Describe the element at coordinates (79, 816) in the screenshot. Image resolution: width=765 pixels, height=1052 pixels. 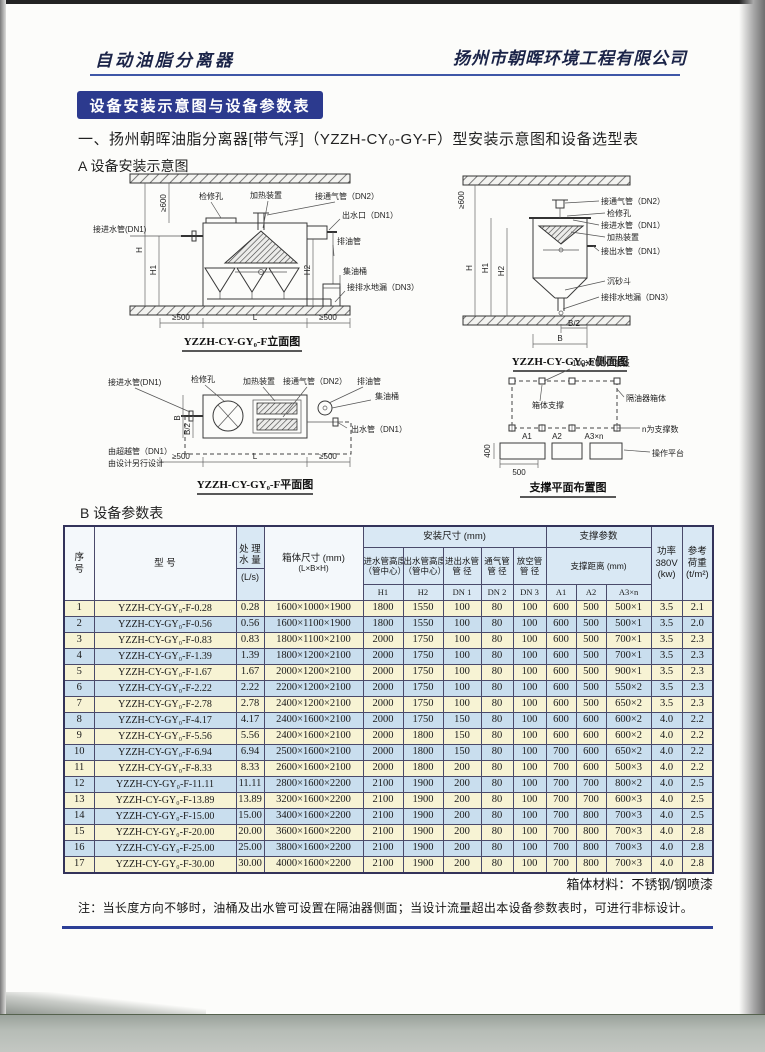
I see `table-cell: 14` at that location.